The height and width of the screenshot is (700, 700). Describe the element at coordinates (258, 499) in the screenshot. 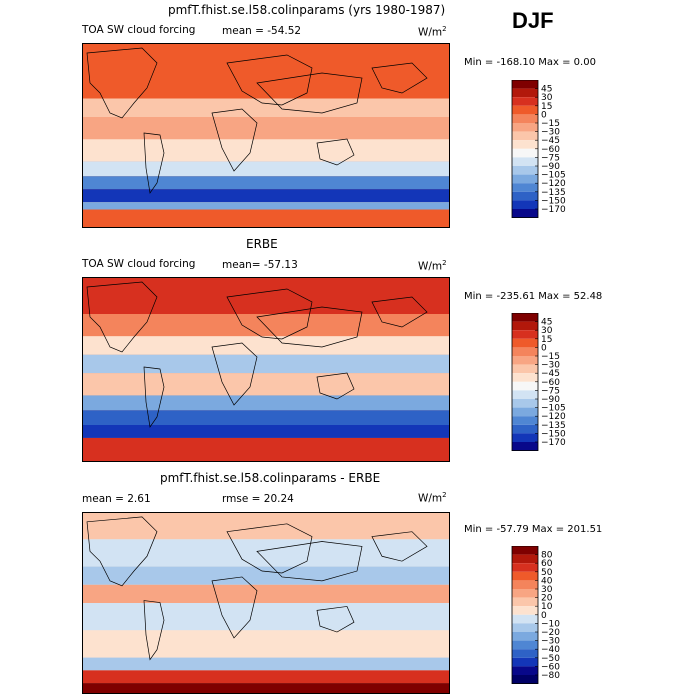

I see `panel3-rmse: rmse = 20.24` at that location.